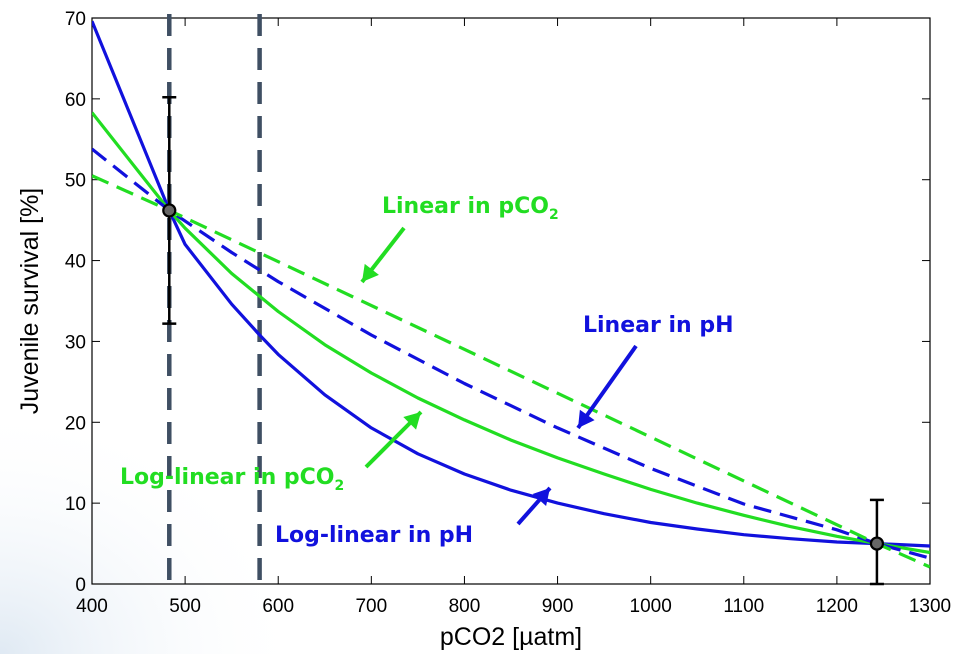 This screenshot has width=963, height=654. What do you see at coordinates (75, 262) in the screenshot?
I see `y-tick-label: 40` at bounding box center [75, 262].